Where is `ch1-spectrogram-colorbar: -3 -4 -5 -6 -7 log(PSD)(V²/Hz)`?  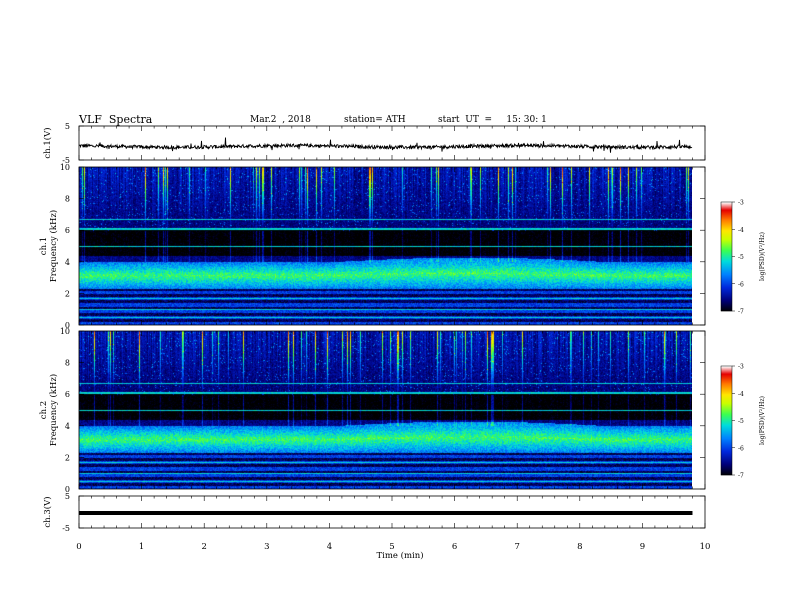 ch1-spectrogram-colorbar: -3 -4 -5 -6 -7 log(PSD)(V²/Hz) is located at coordinates (743, 258).